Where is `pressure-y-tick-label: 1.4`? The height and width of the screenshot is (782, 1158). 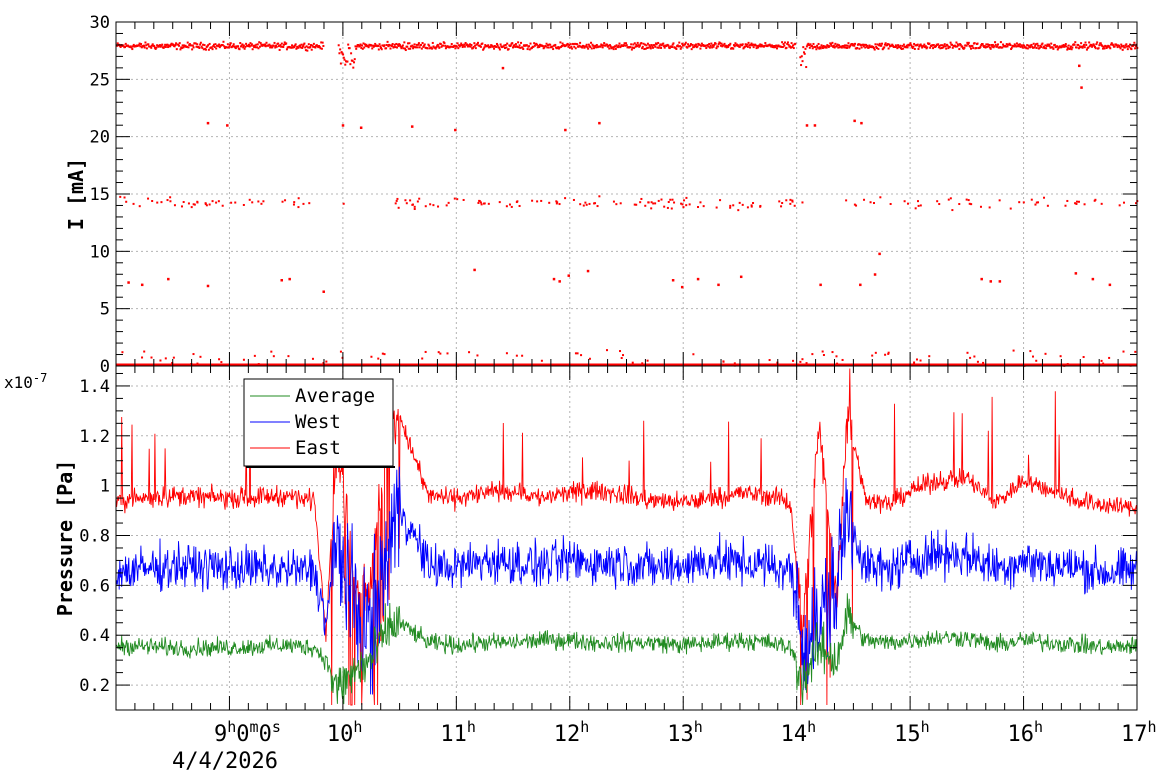 pressure-y-tick-label: 1.4 is located at coordinates (94, 387).